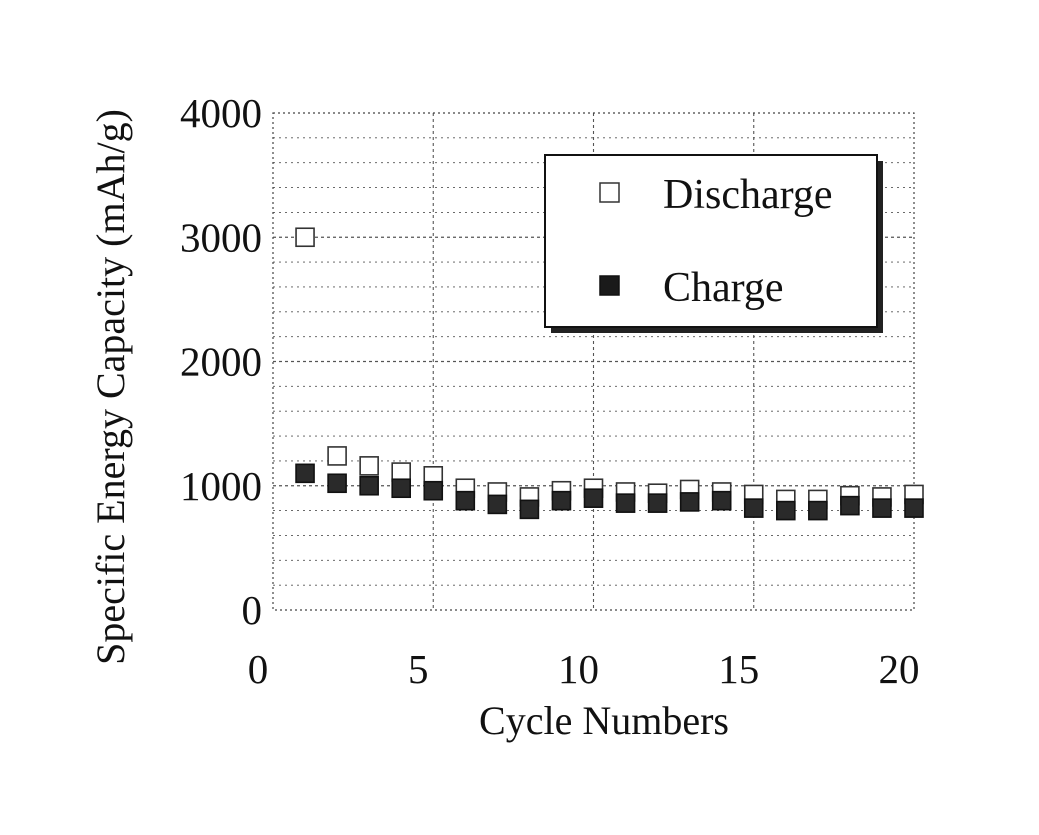 Image resolution: width=1039 pixels, height=835 pixels. Describe the element at coordinates (418, 669) in the screenshot. I see `x-tick-label: 5` at that location.